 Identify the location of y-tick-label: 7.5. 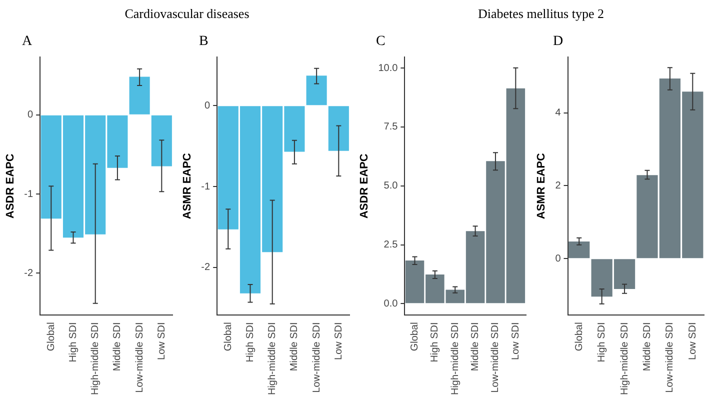
(391, 127).